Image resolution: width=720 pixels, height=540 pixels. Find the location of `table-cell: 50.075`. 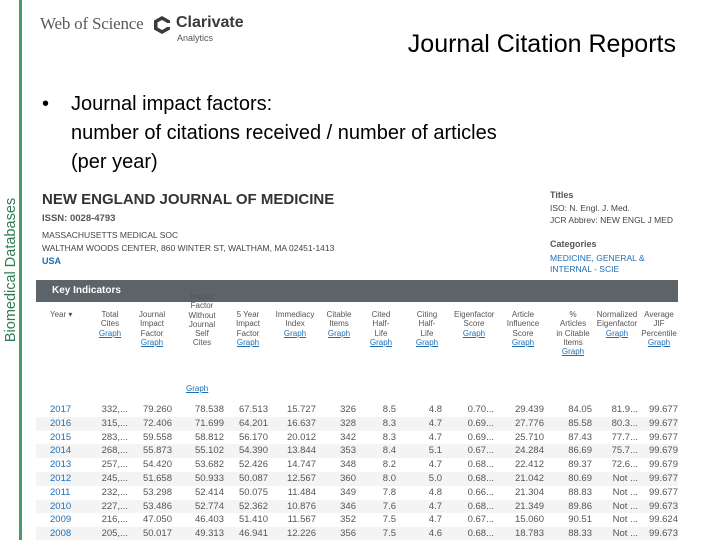

table-cell: 50.075 is located at coordinates (253, 492).